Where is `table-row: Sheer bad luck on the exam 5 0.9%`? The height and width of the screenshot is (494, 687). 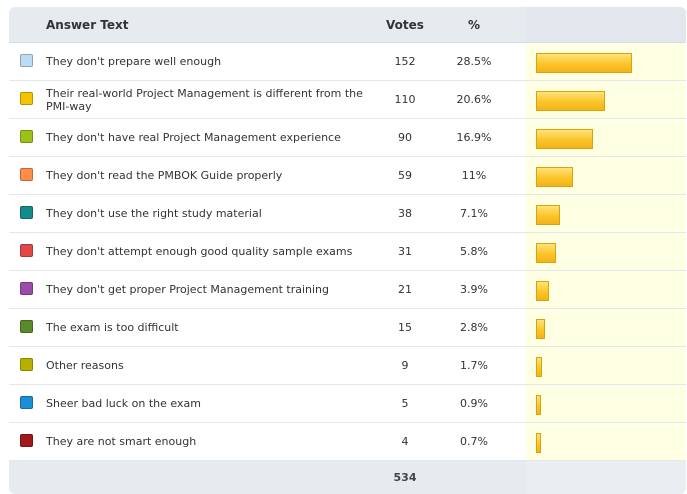 table-row: Sheer bad luck on the exam 5 0.9% is located at coordinates (347, 404).